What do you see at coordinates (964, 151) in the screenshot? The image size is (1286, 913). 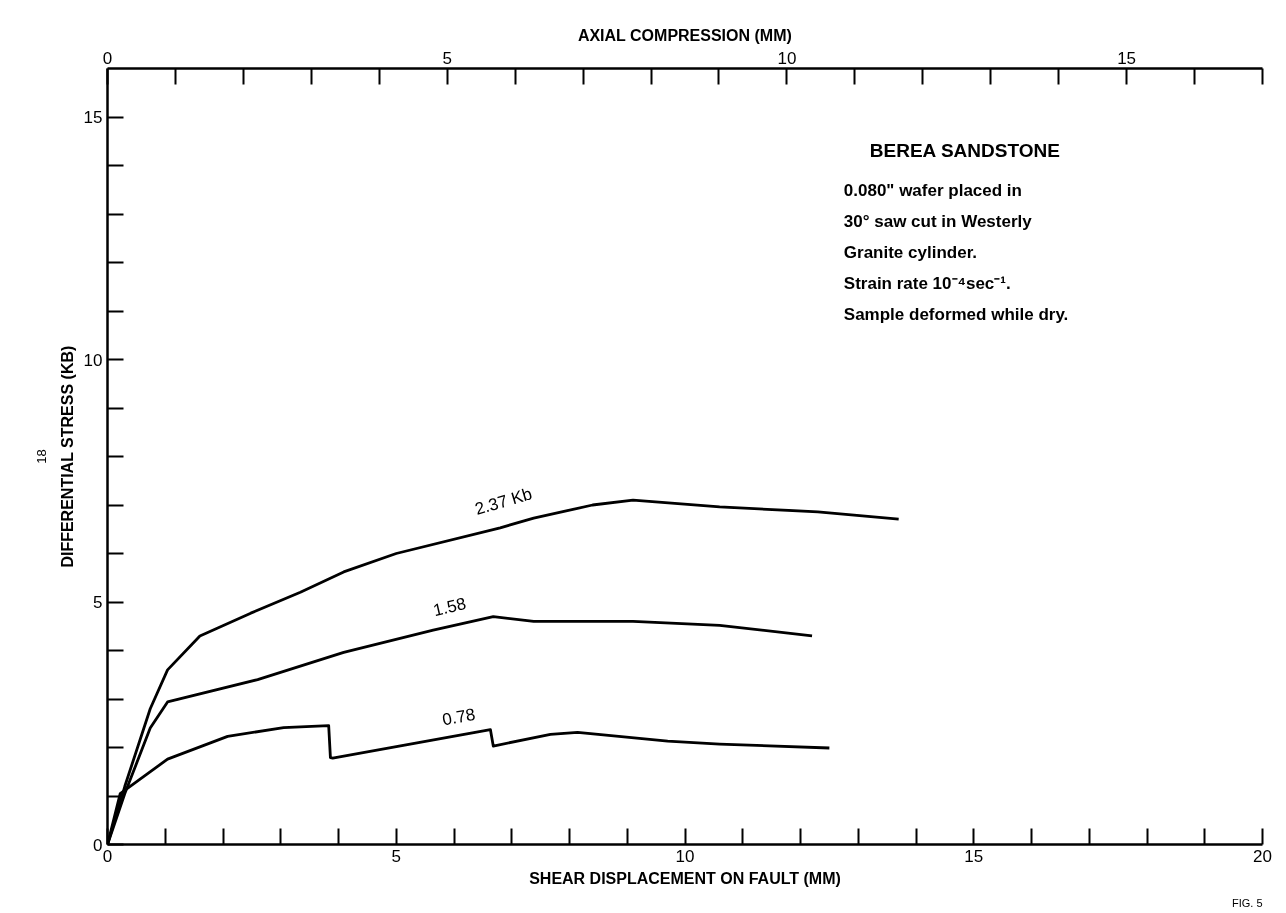 I see `text: BEREA SANDSTONE` at bounding box center [964, 151].